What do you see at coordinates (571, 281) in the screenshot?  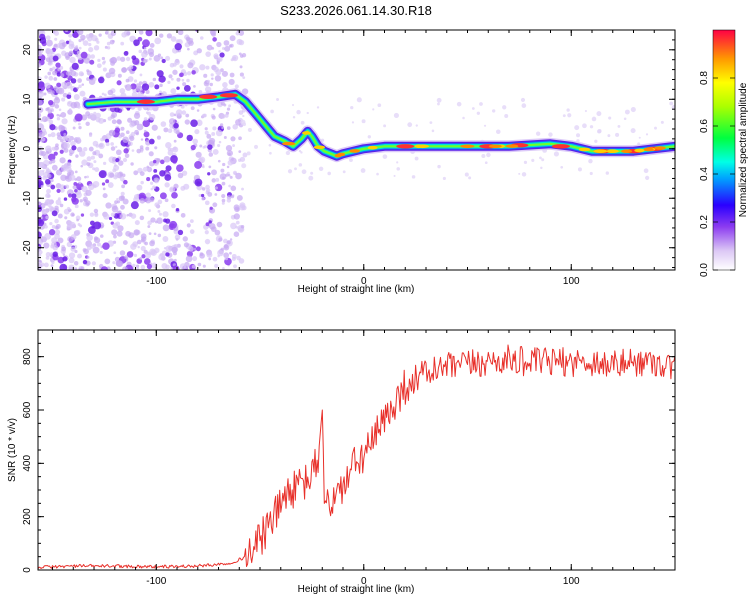 I see `x-tick-label-top: 100` at bounding box center [571, 281].